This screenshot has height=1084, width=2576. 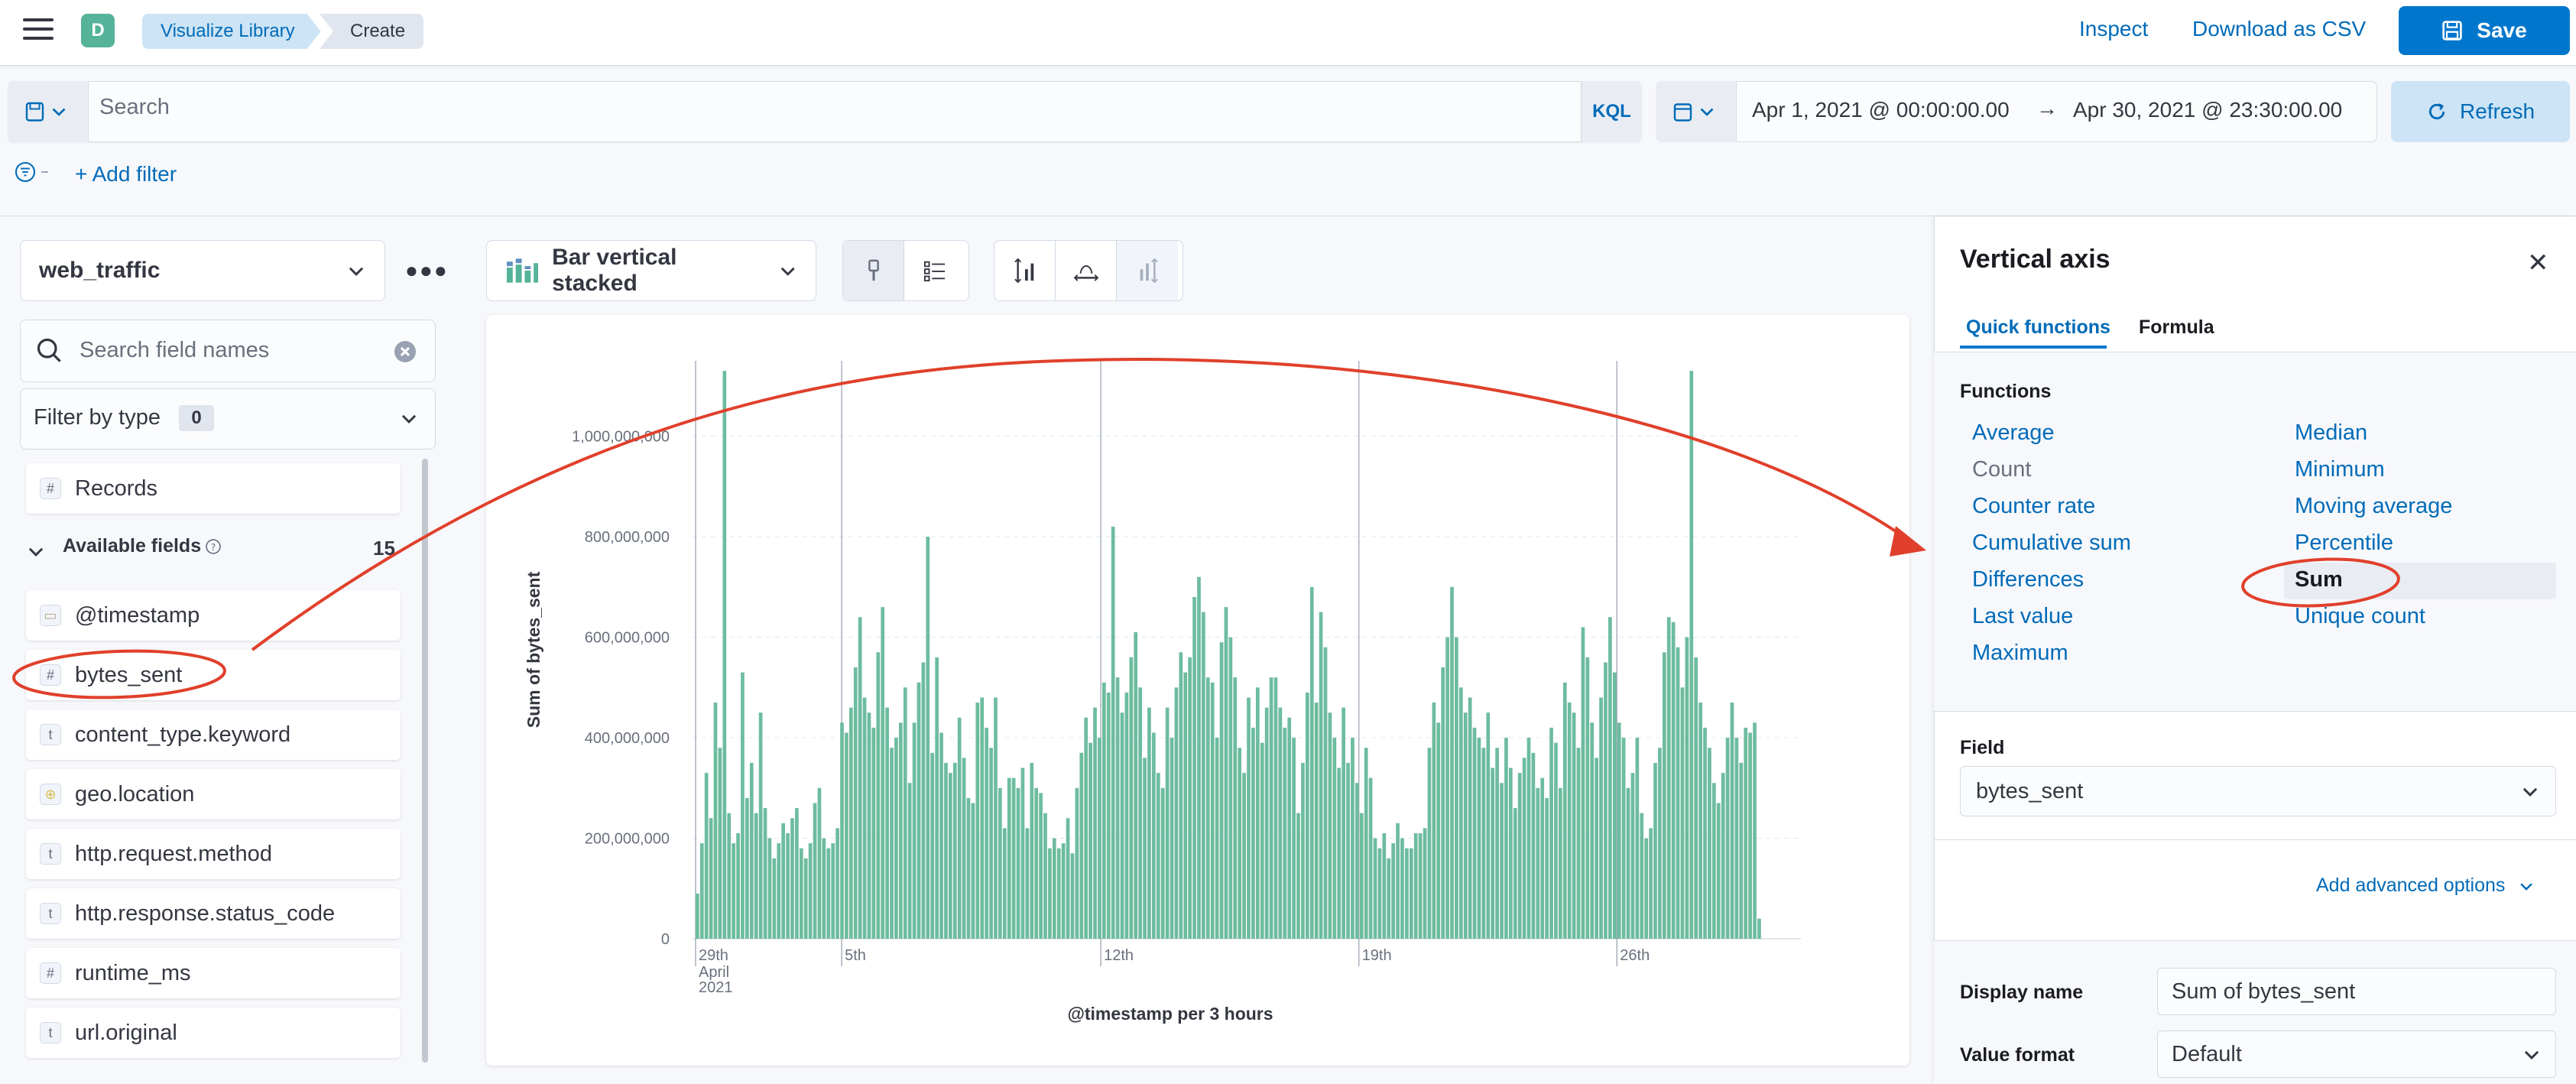 I want to click on sidebar-scrollbar, so click(x=425, y=761).